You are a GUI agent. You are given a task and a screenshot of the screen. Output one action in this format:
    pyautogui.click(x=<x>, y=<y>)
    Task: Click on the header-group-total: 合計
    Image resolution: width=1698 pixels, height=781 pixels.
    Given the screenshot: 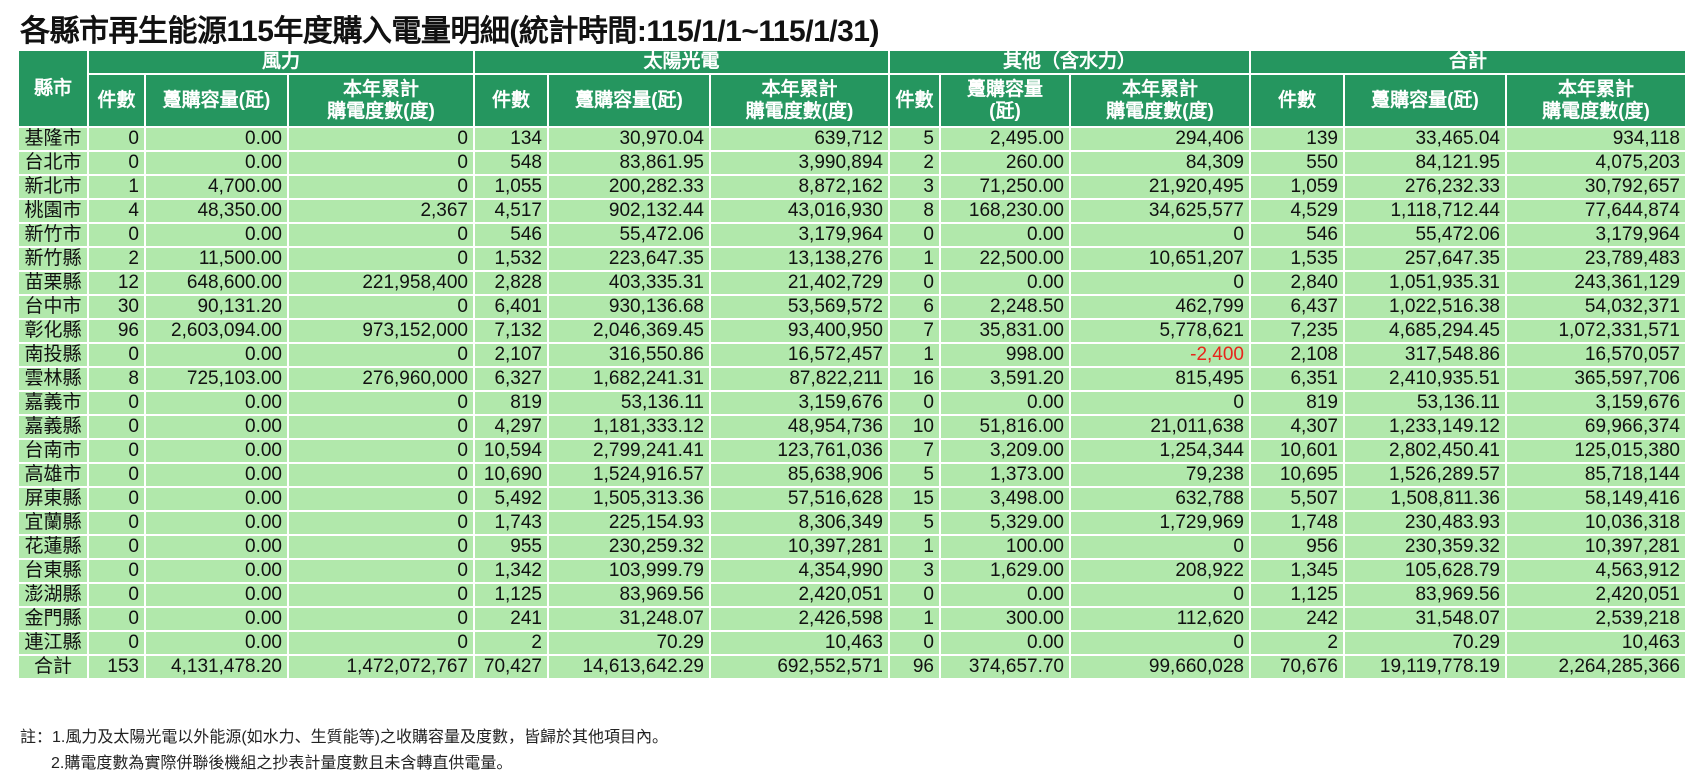 What is the action you would take?
    pyautogui.click(x=1468, y=62)
    